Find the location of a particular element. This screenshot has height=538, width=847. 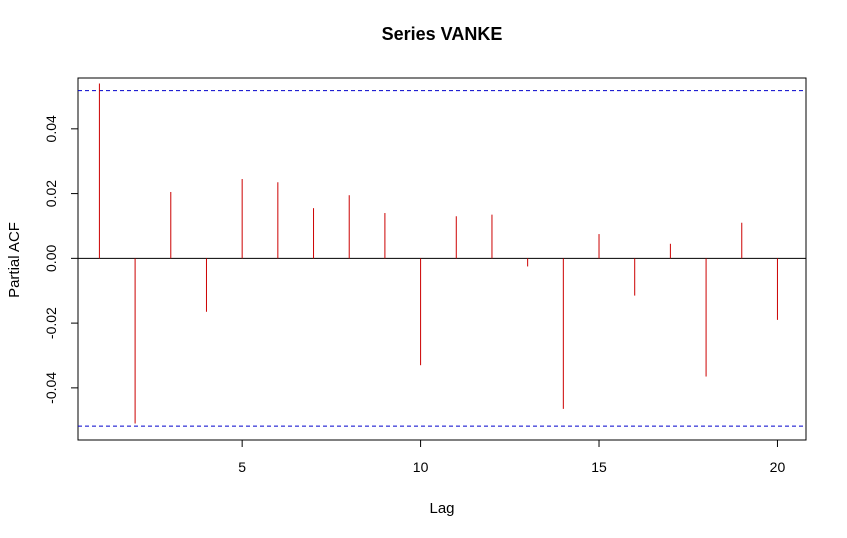

x-tick-label-20: 20 is located at coordinates (778, 467).